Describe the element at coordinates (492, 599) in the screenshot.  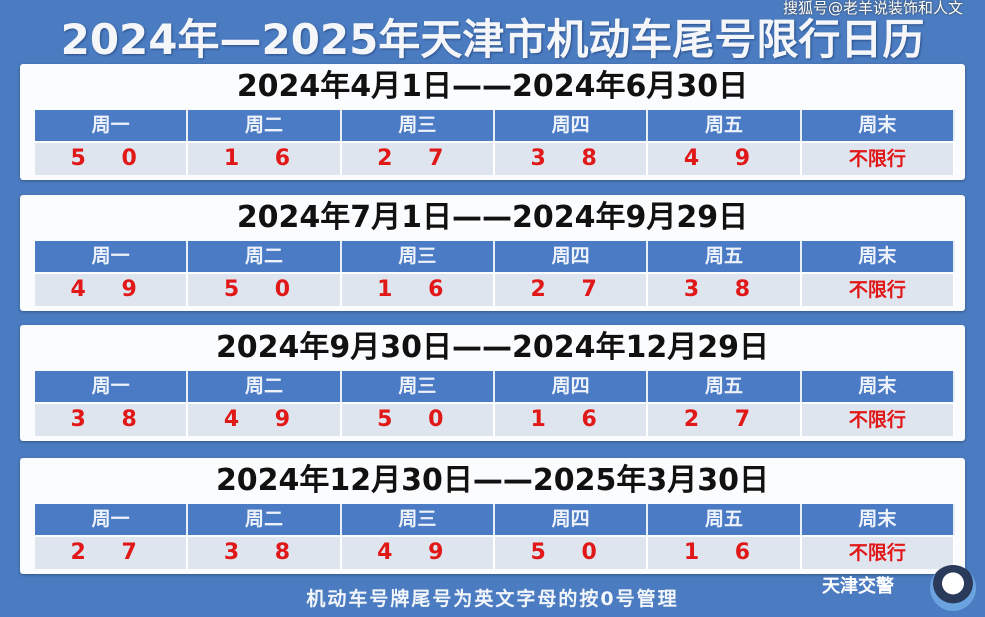
I see `footer-note: 机动车号牌尾号为英文字母的按0号管理` at that location.